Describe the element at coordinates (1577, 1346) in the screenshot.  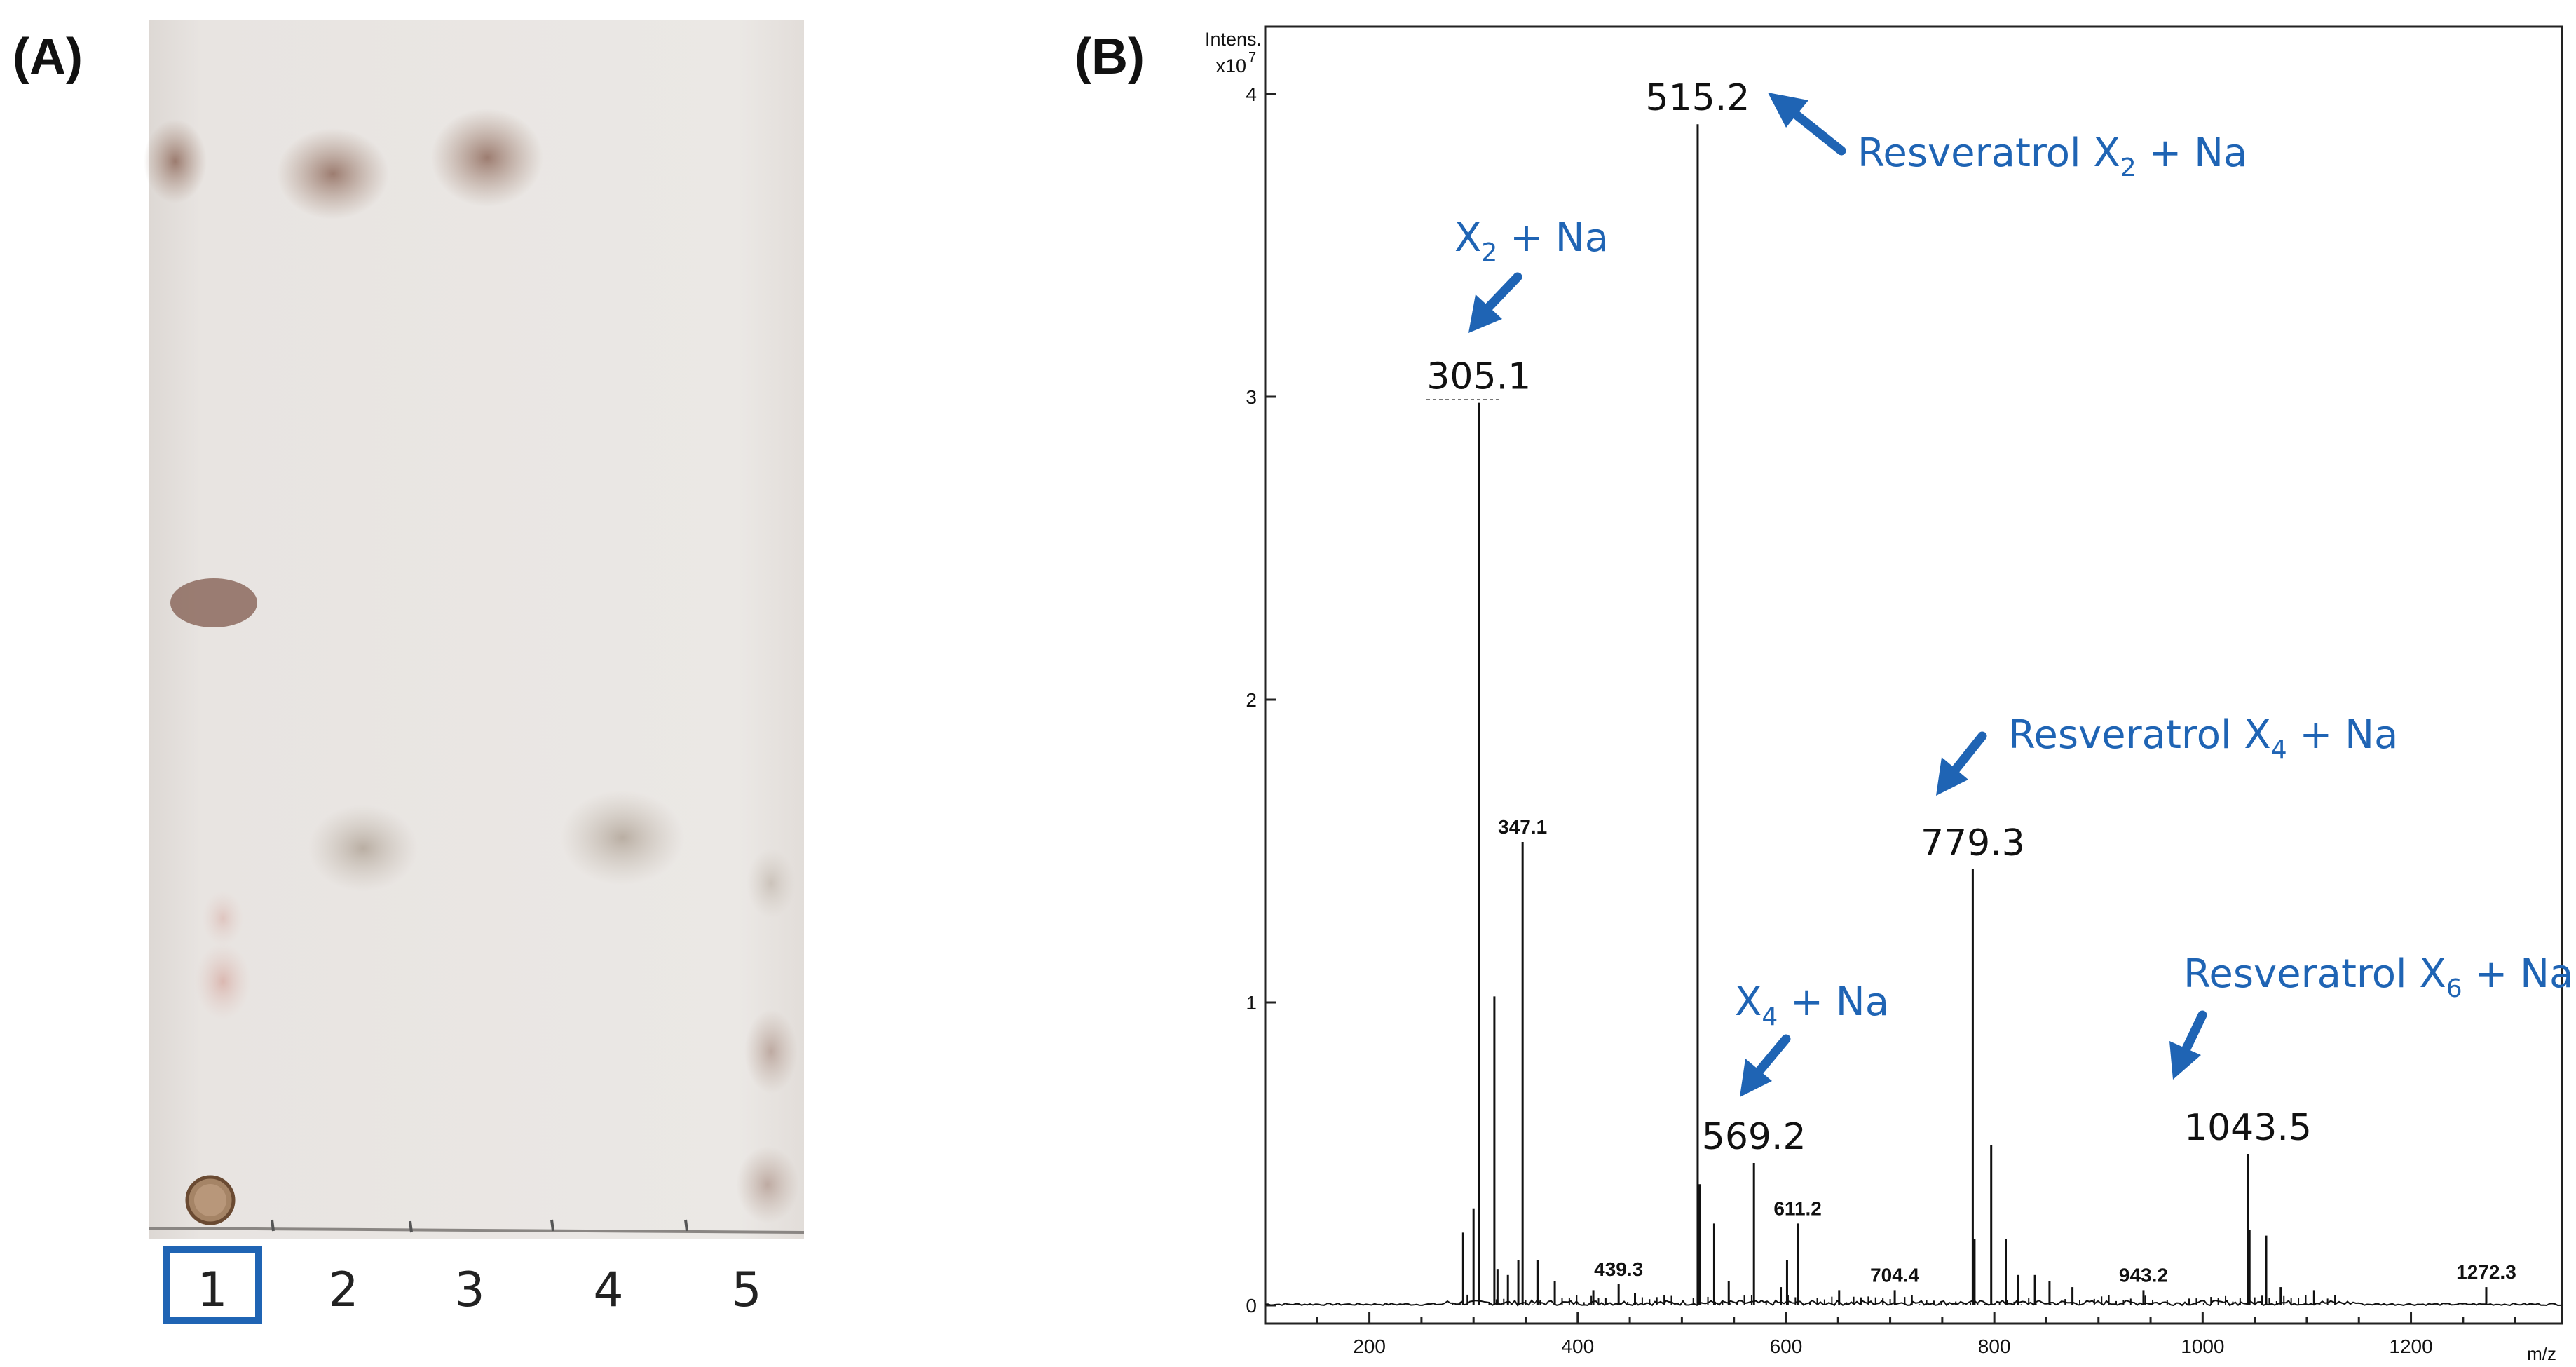
I see `x-tick-label: 400` at that location.